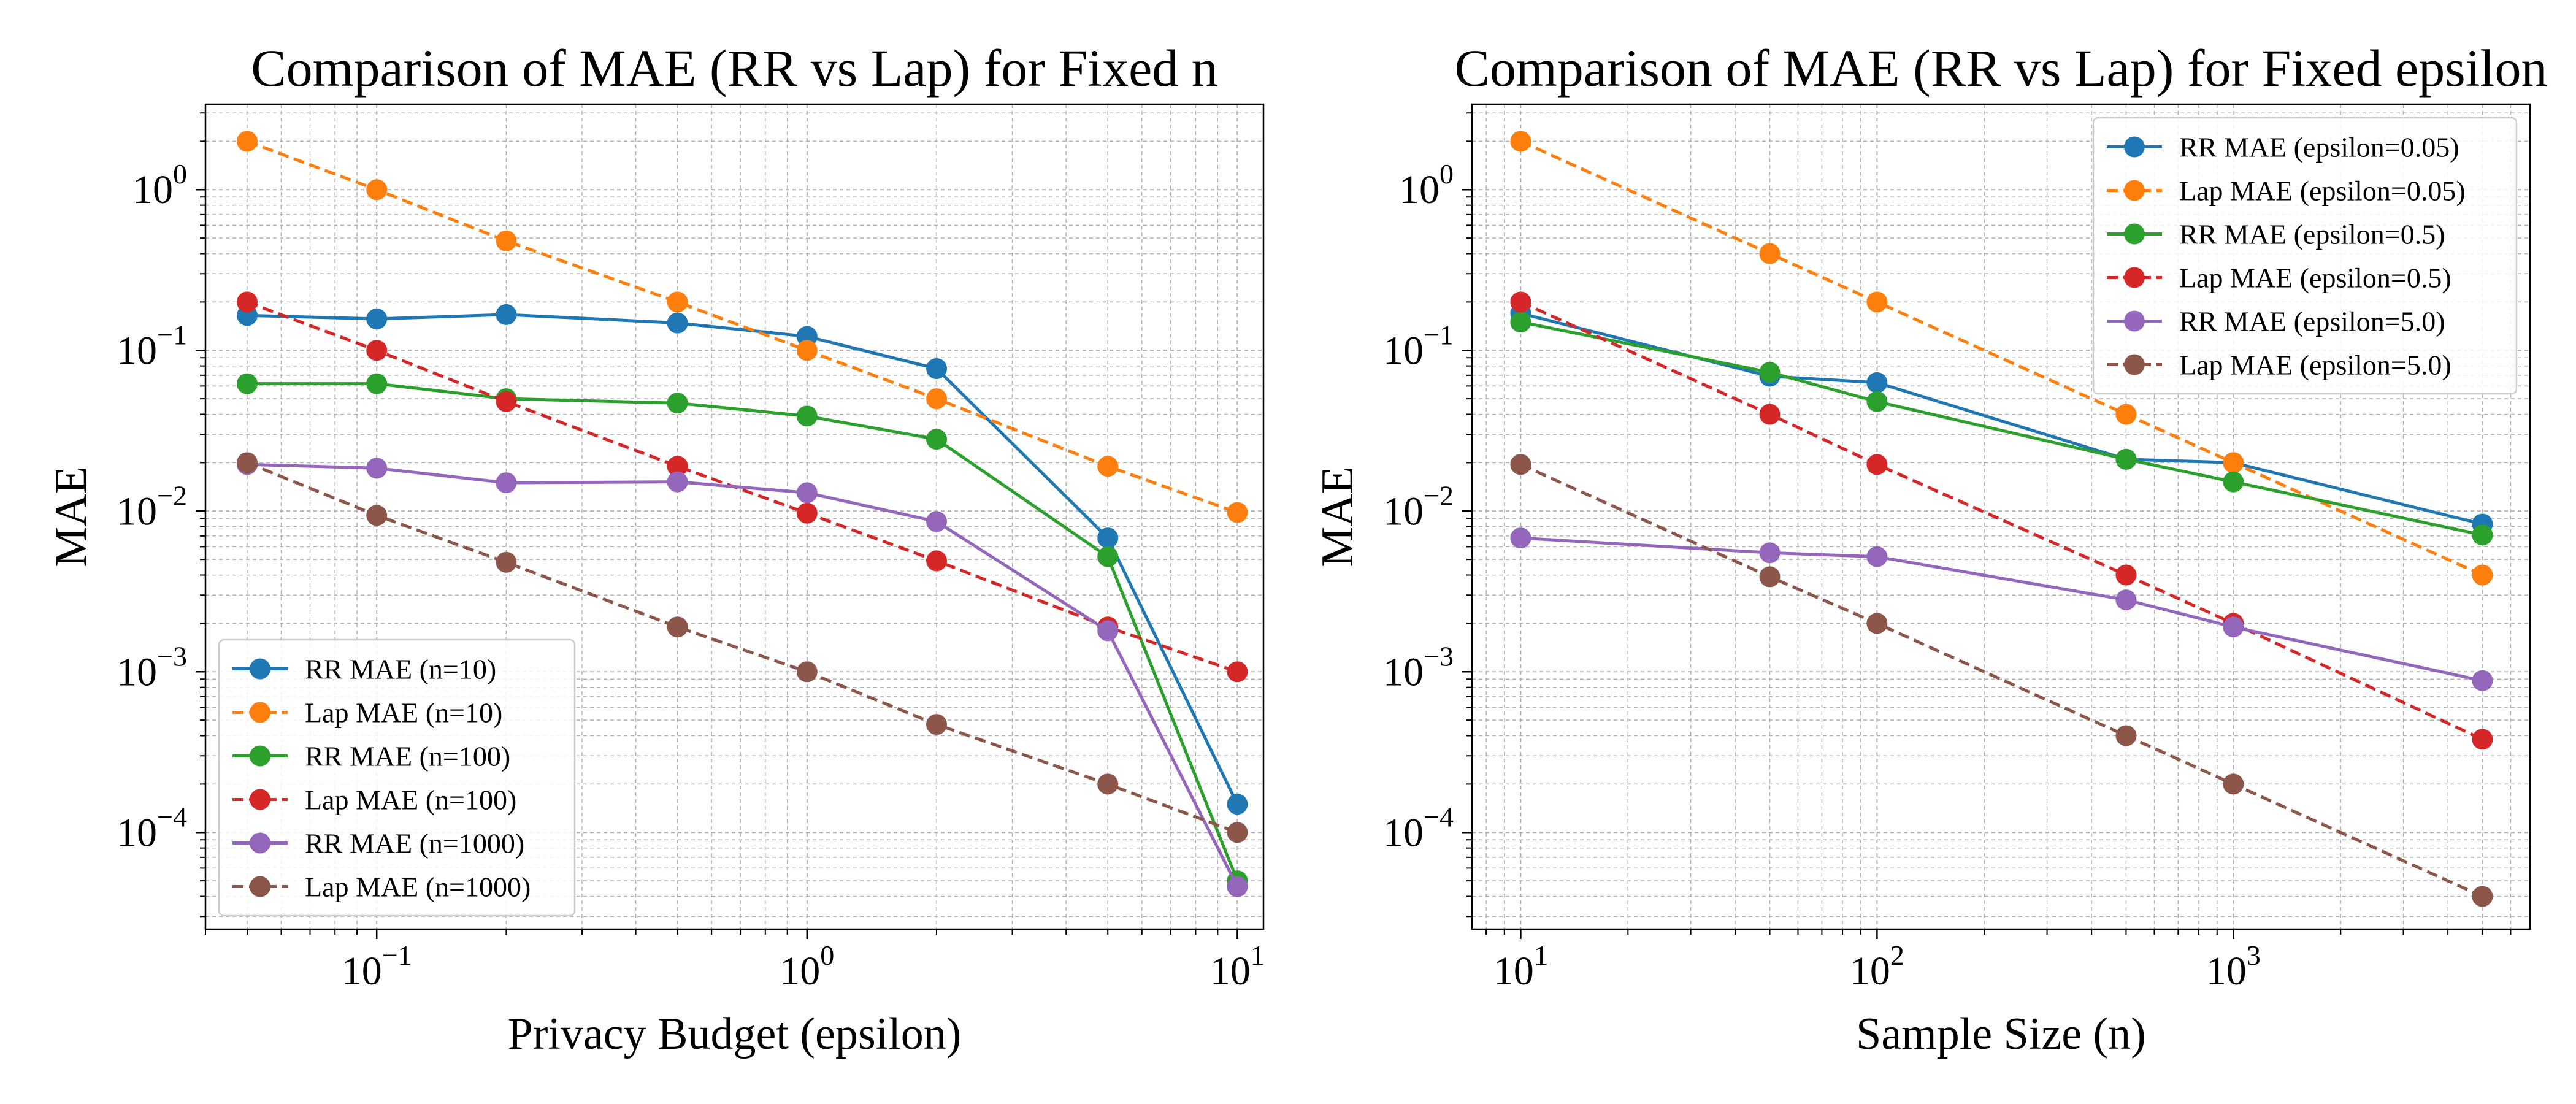 This screenshot has width=2576, height=1104. What do you see at coordinates (1237, 967) in the screenshot?
I see `left-x-tick-label: 10¹` at bounding box center [1237, 967].